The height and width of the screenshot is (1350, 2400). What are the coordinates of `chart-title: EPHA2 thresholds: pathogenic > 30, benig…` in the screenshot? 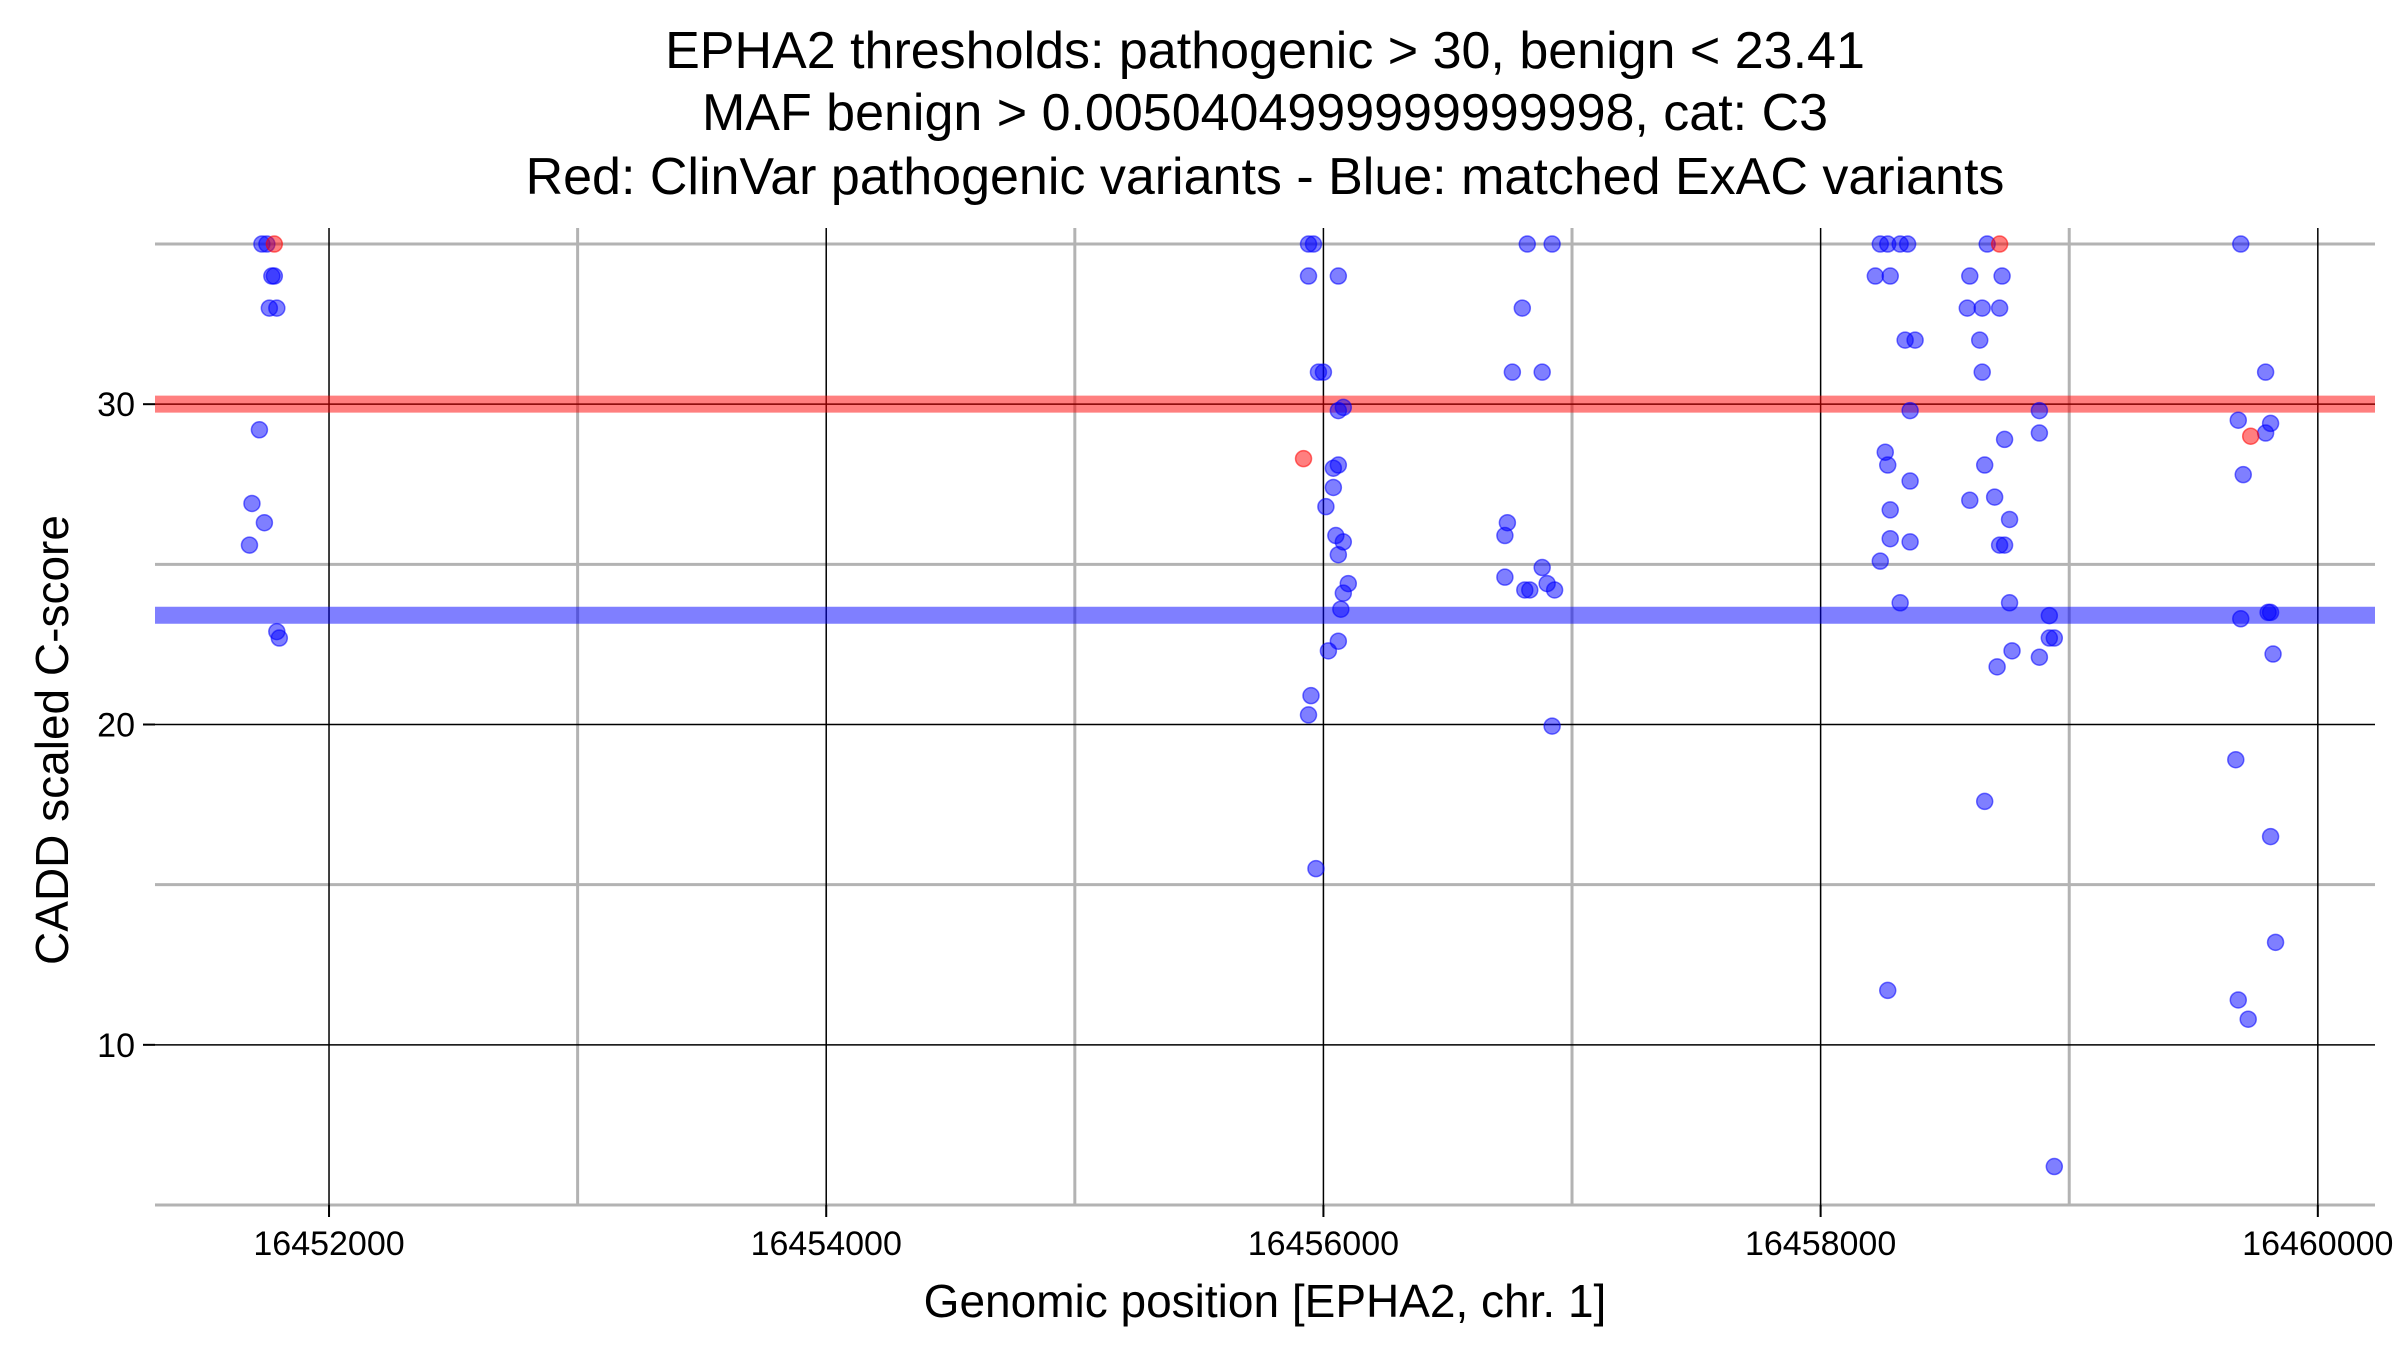 It's located at (1265, 114).